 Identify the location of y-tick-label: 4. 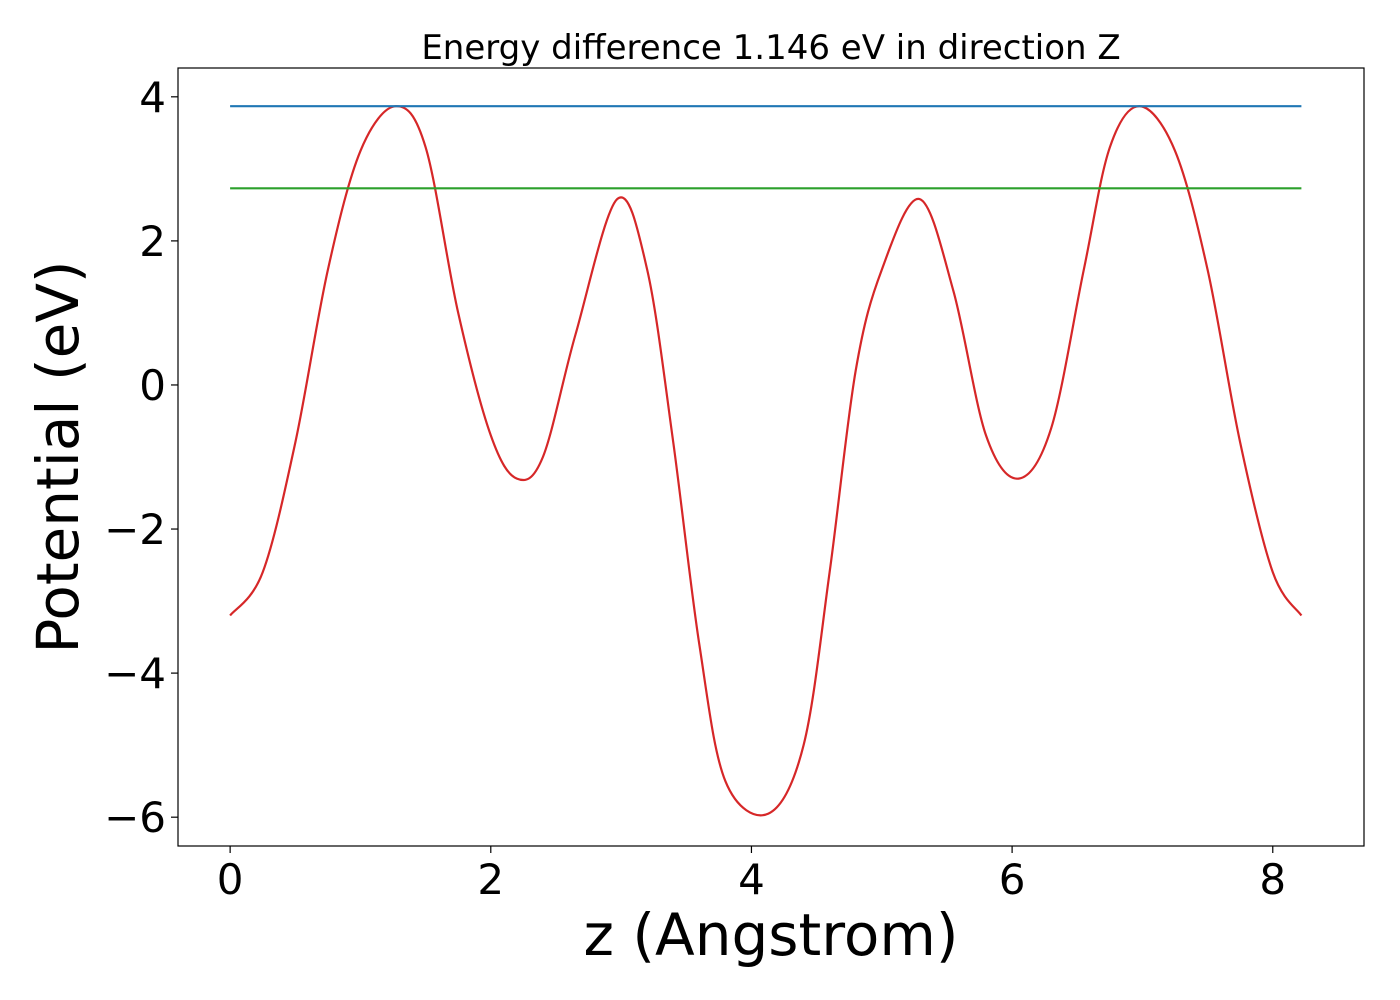
(152, 97).